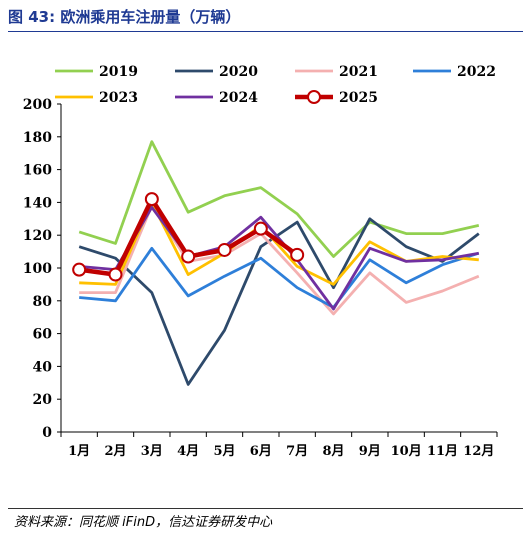 The width and height of the screenshot is (531, 538). What do you see at coordinates (265, 31) in the screenshot?
I see `title-divider` at bounding box center [265, 31].